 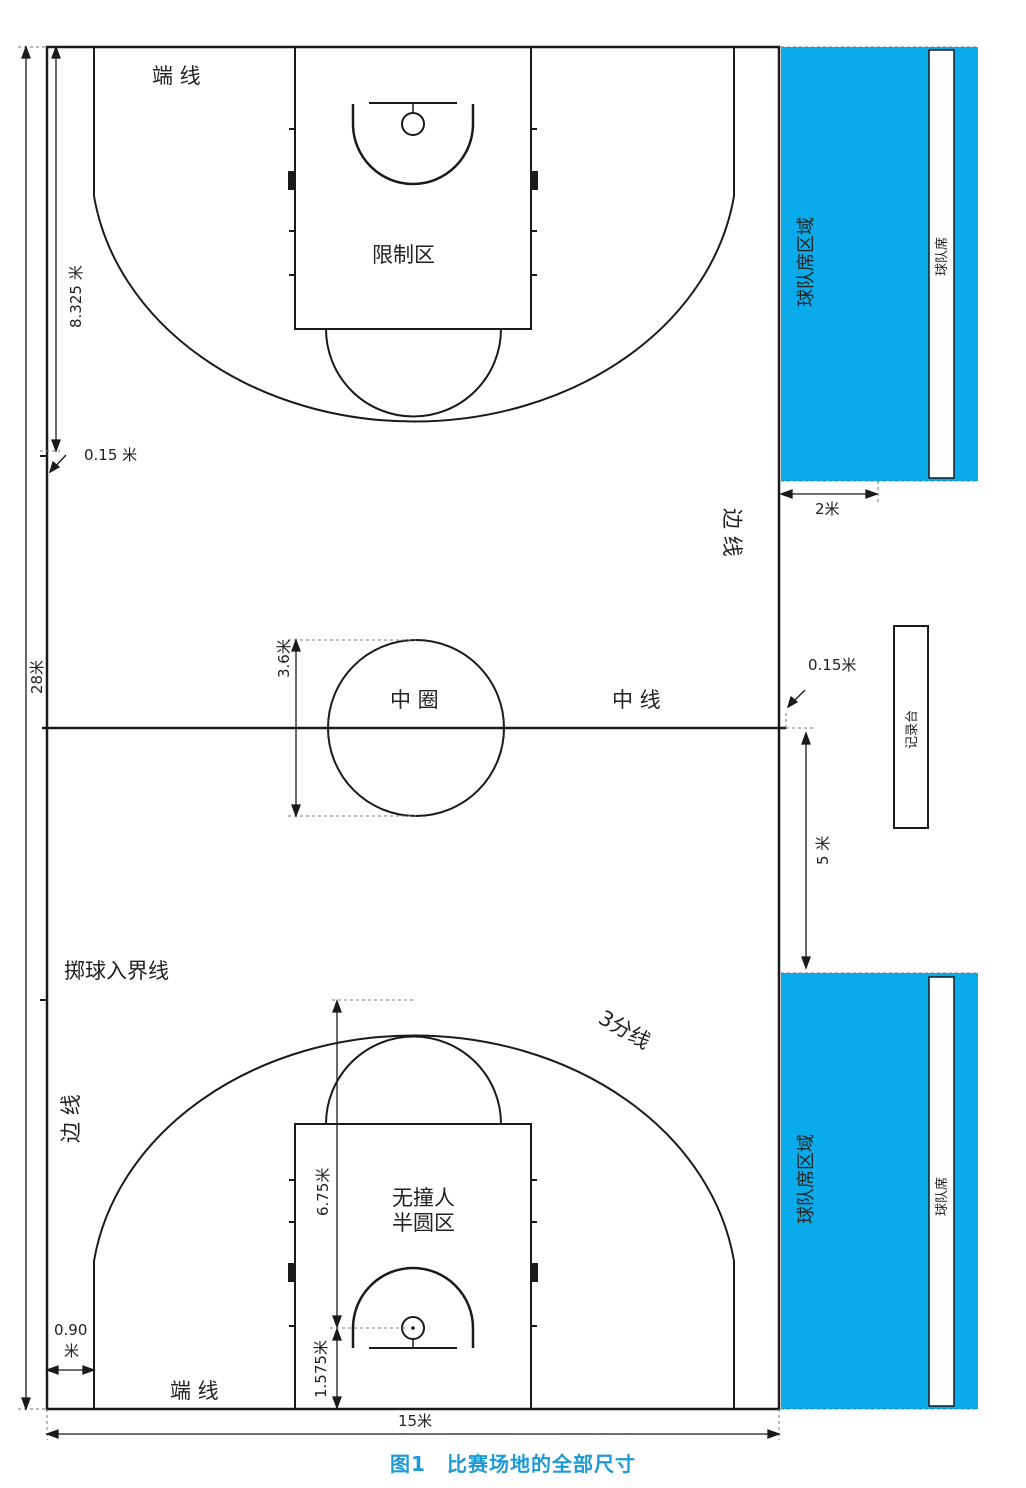 I want to click on dimension-line-width-left, so click(x=57, y=464).